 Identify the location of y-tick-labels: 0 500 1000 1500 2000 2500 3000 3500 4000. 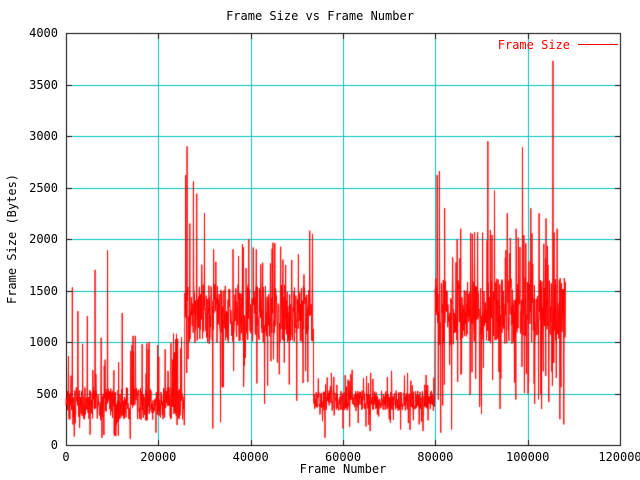
(29, 240).